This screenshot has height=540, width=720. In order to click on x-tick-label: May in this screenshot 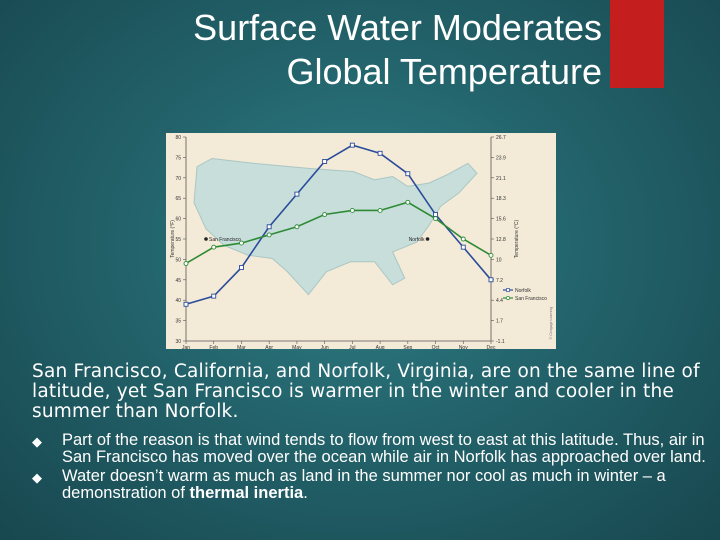, I will do `click(297, 347)`.